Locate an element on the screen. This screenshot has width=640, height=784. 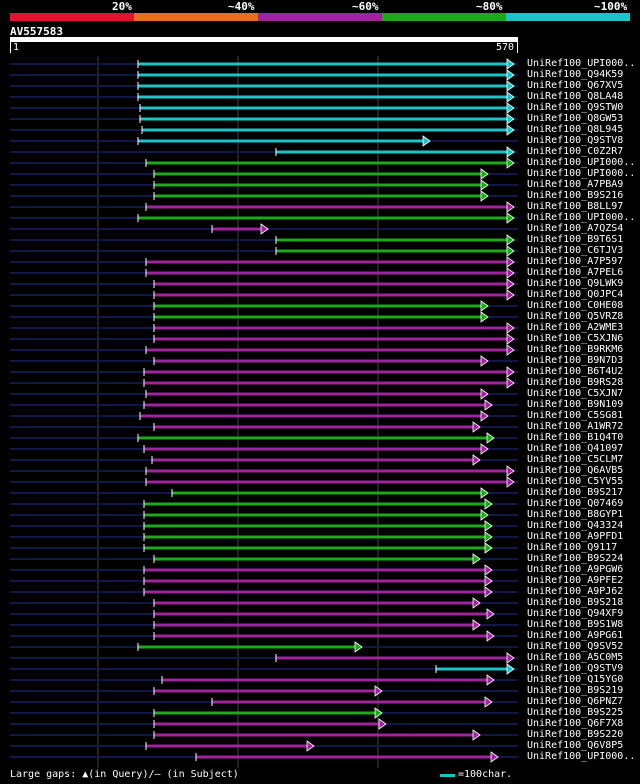
hit-label: UniRef100_C0HE08 is located at coordinates (575, 305).